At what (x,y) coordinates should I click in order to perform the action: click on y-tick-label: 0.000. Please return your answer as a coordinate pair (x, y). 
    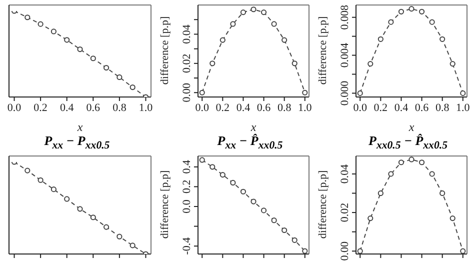
    Looking at the image, I should click on (345, 93).